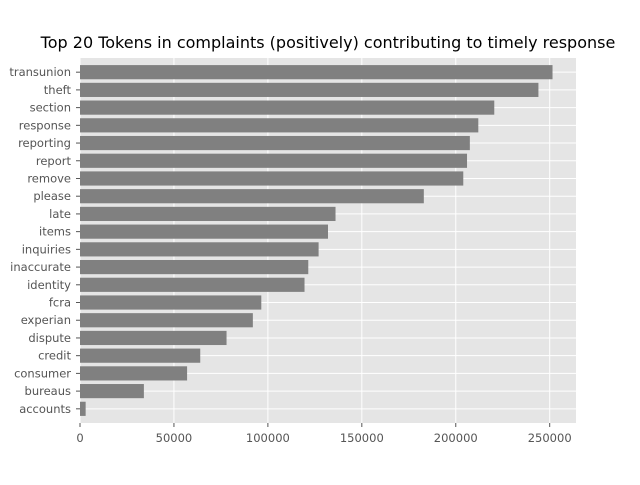  What do you see at coordinates (362, 438) in the screenshot?
I see `x-tick-label: 150000` at bounding box center [362, 438].